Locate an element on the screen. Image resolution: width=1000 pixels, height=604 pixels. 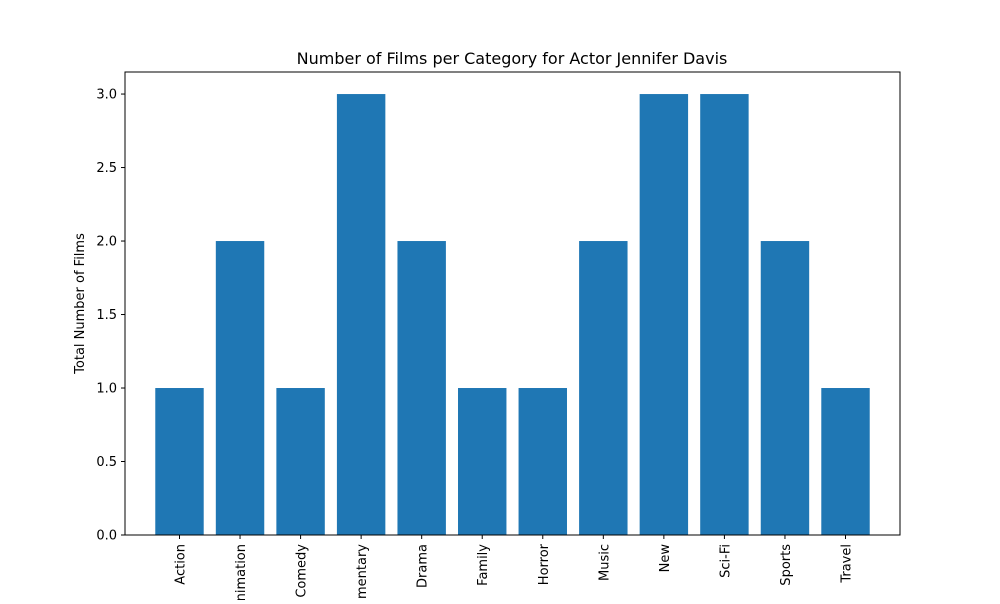
bar-animation is located at coordinates (240, 388).